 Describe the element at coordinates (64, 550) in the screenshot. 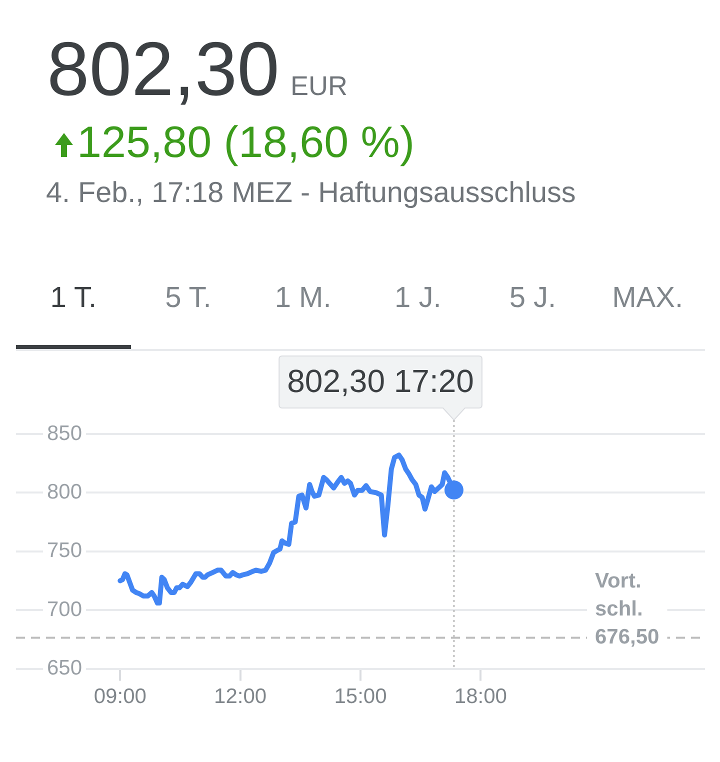

I see `y-tick-label: 750` at that location.